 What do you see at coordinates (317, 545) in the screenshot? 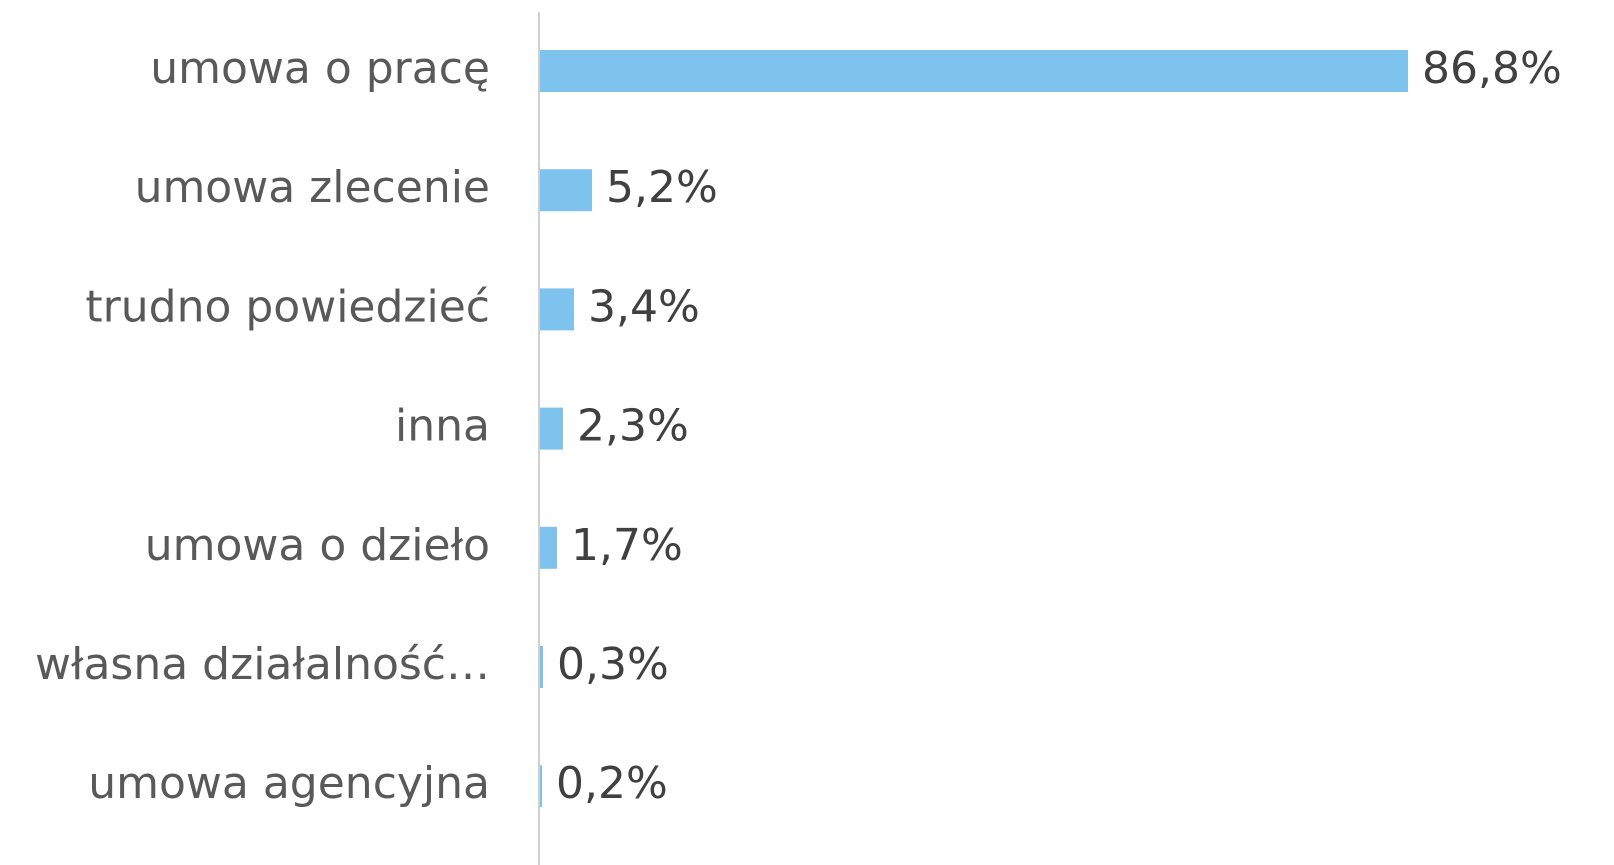
I see `category-label: umowa o dzieło` at bounding box center [317, 545].